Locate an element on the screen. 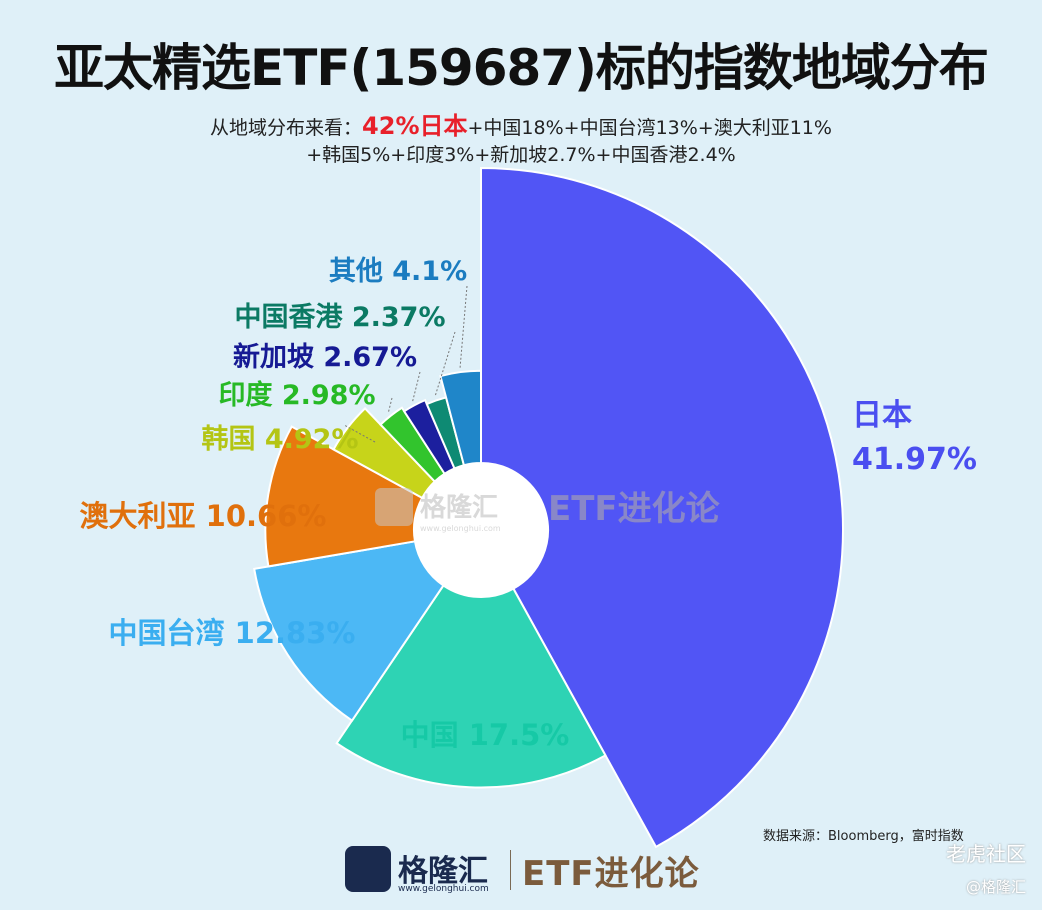 The image size is (1042, 910). subtitle-line-2: +韩国5%+印度3%+新加坡2.7%+中国香港2.4% is located at coordinates (521, 155).